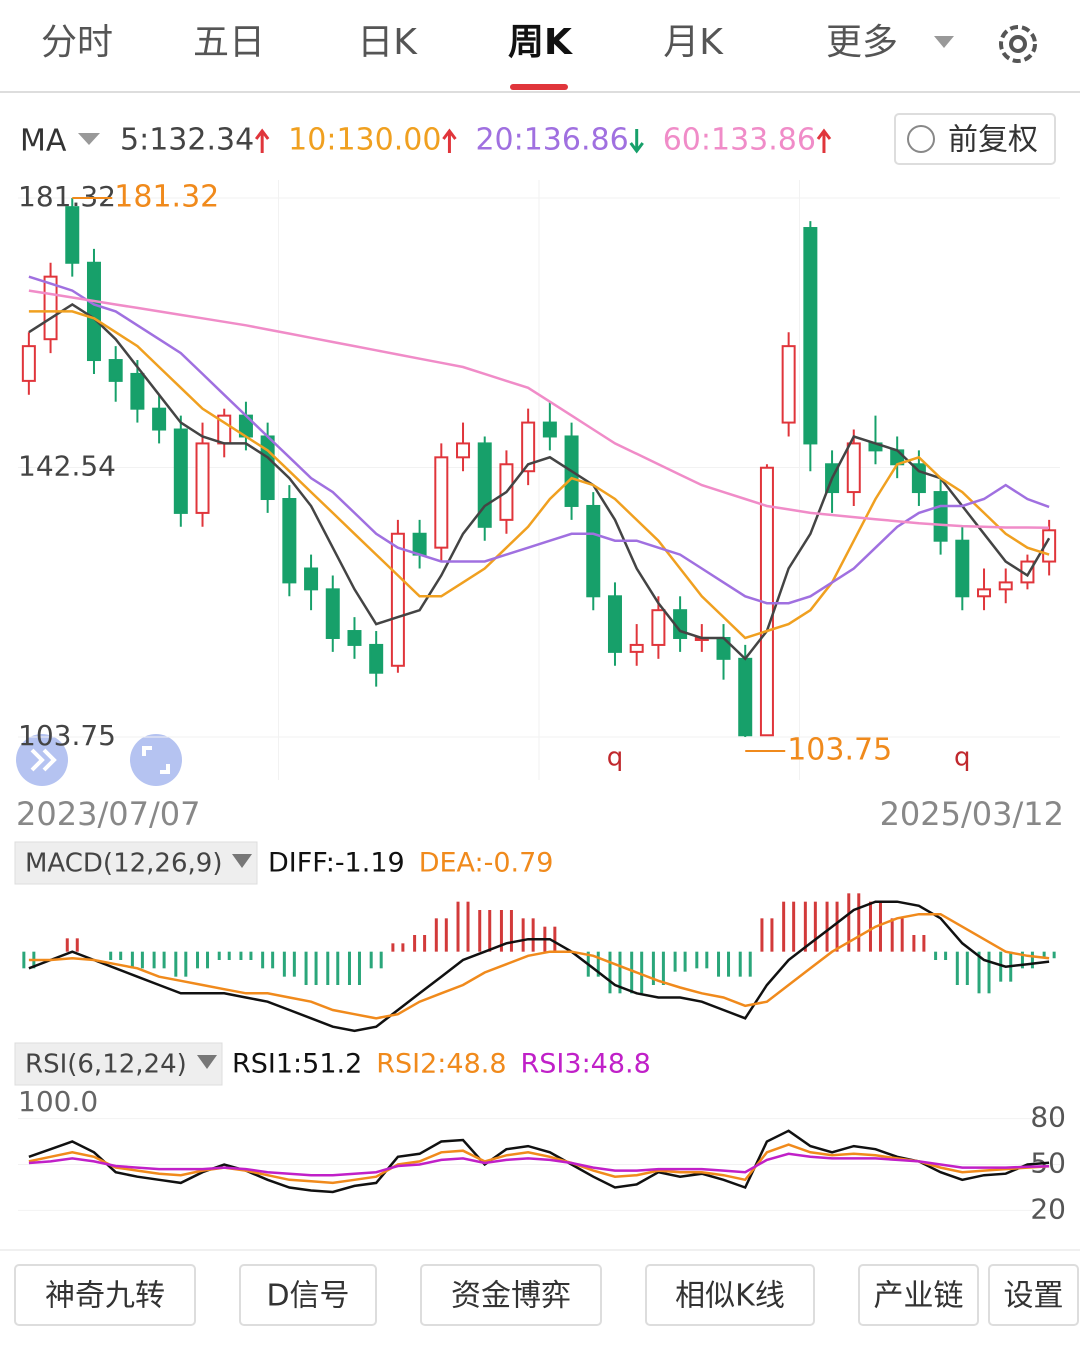 The width and height of the screenshot is (1080, 1352). Describe the element at coordinates (123, 864) in the screenshot. I see `indicator-title: MACD(12,26,9)` at that location.